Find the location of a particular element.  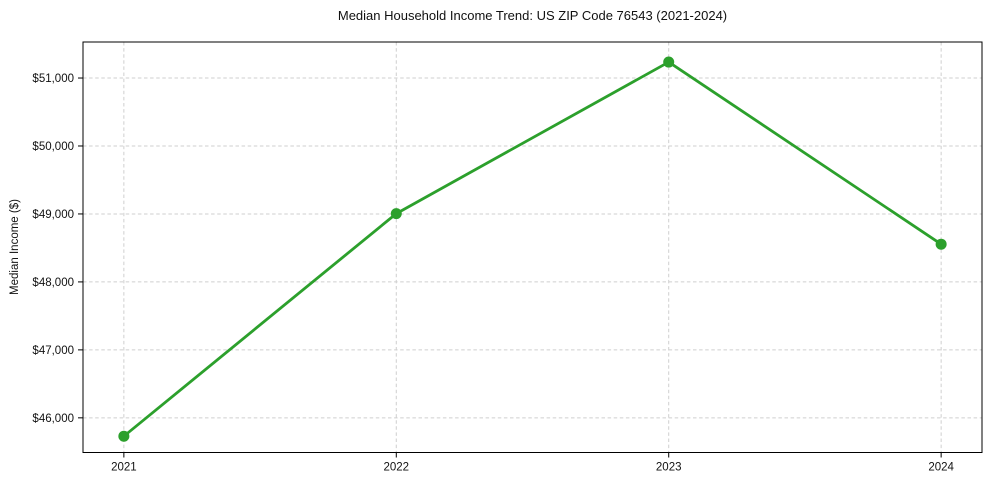

y-tick-label: $49,000 is located at coordinates (53, 215).